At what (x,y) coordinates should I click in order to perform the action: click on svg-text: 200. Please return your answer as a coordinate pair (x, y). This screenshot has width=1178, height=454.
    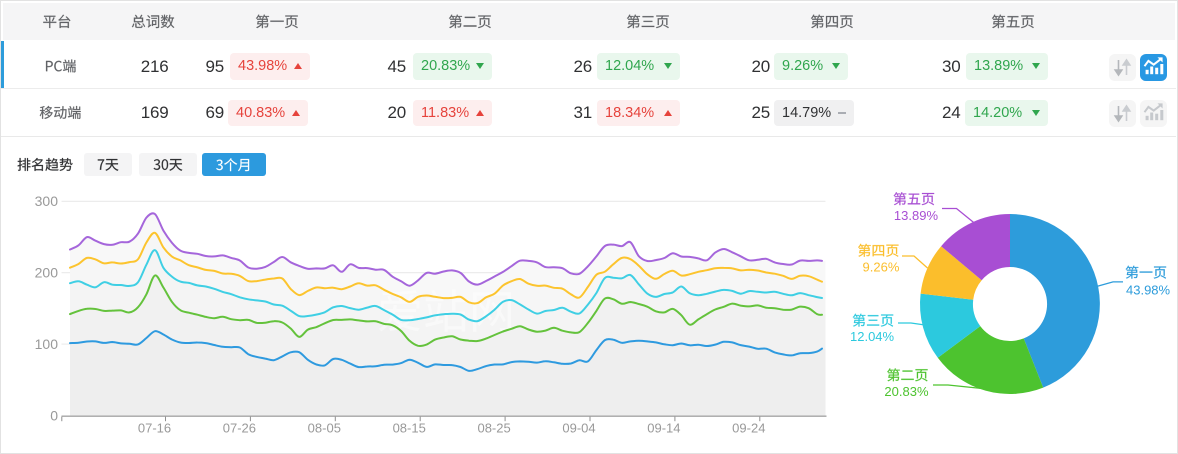
    Looking at the image, I should click on (47, 273).